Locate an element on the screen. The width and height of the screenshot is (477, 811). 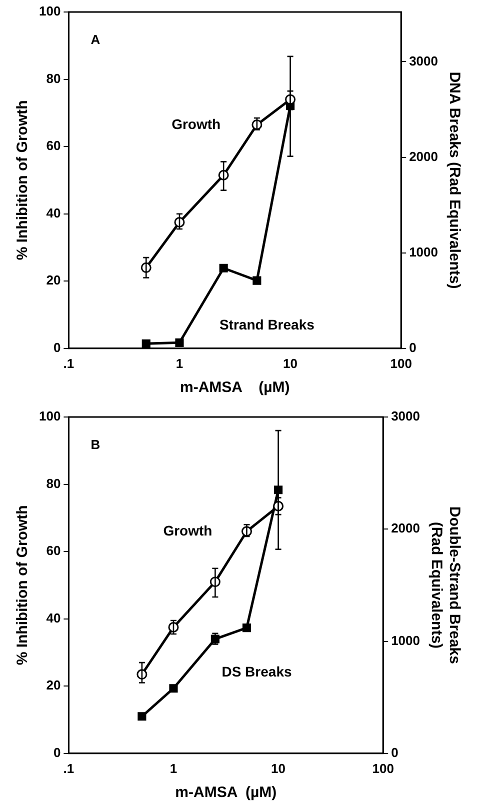
annotation: A is located at coordinates (95, 40).